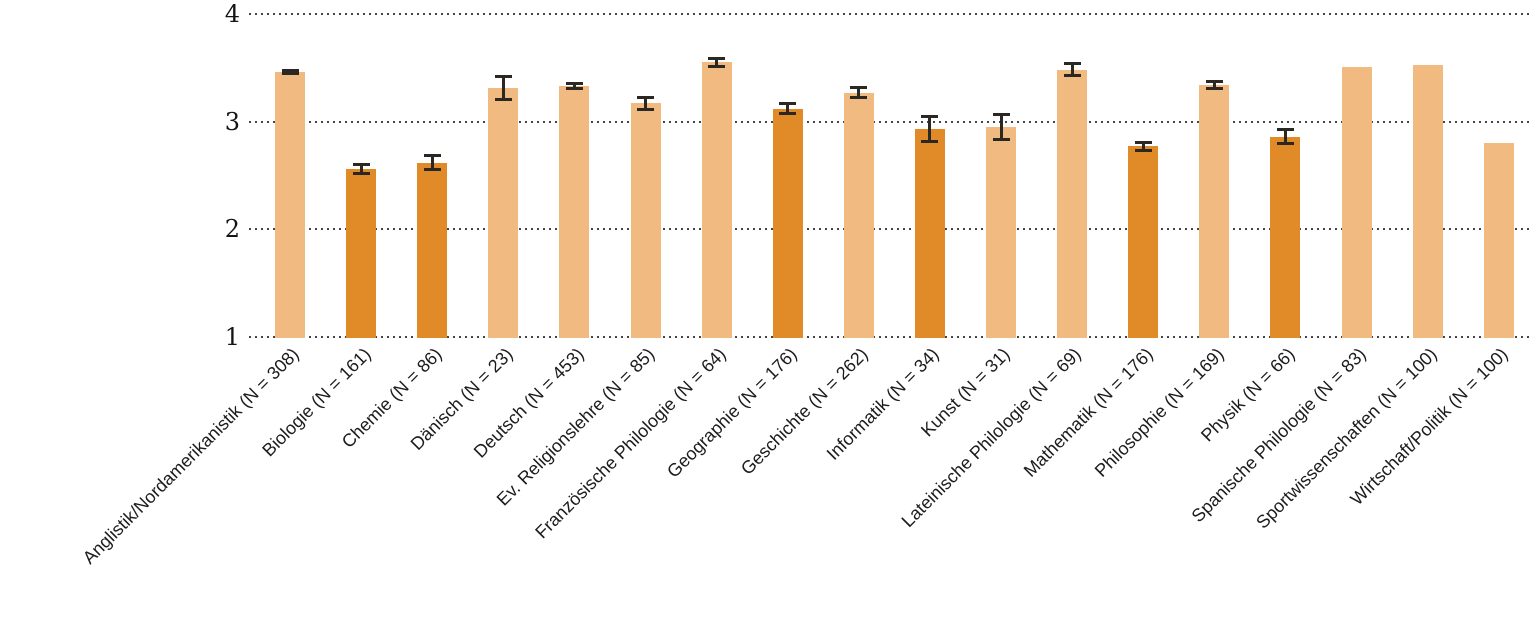 Image resolution: width=1529 pixels, height=642 pixels. I want to click on x-axis-category-label: Mathematik (N = 176), so click(1088, 412).